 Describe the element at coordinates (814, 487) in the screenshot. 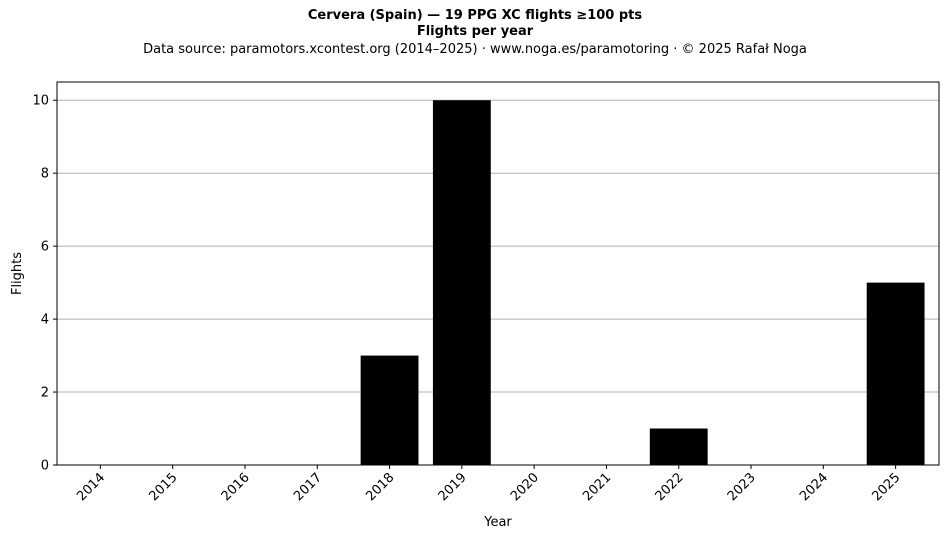

I see `x-tick-label: 2024` at that location.